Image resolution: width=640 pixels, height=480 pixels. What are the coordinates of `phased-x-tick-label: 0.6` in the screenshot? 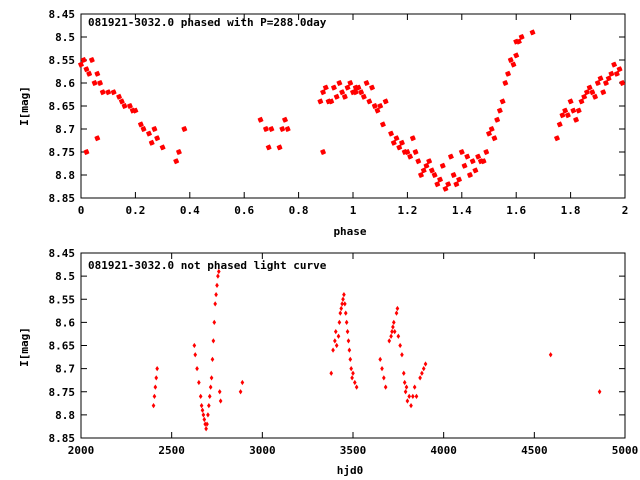 It's located at (244, 210).